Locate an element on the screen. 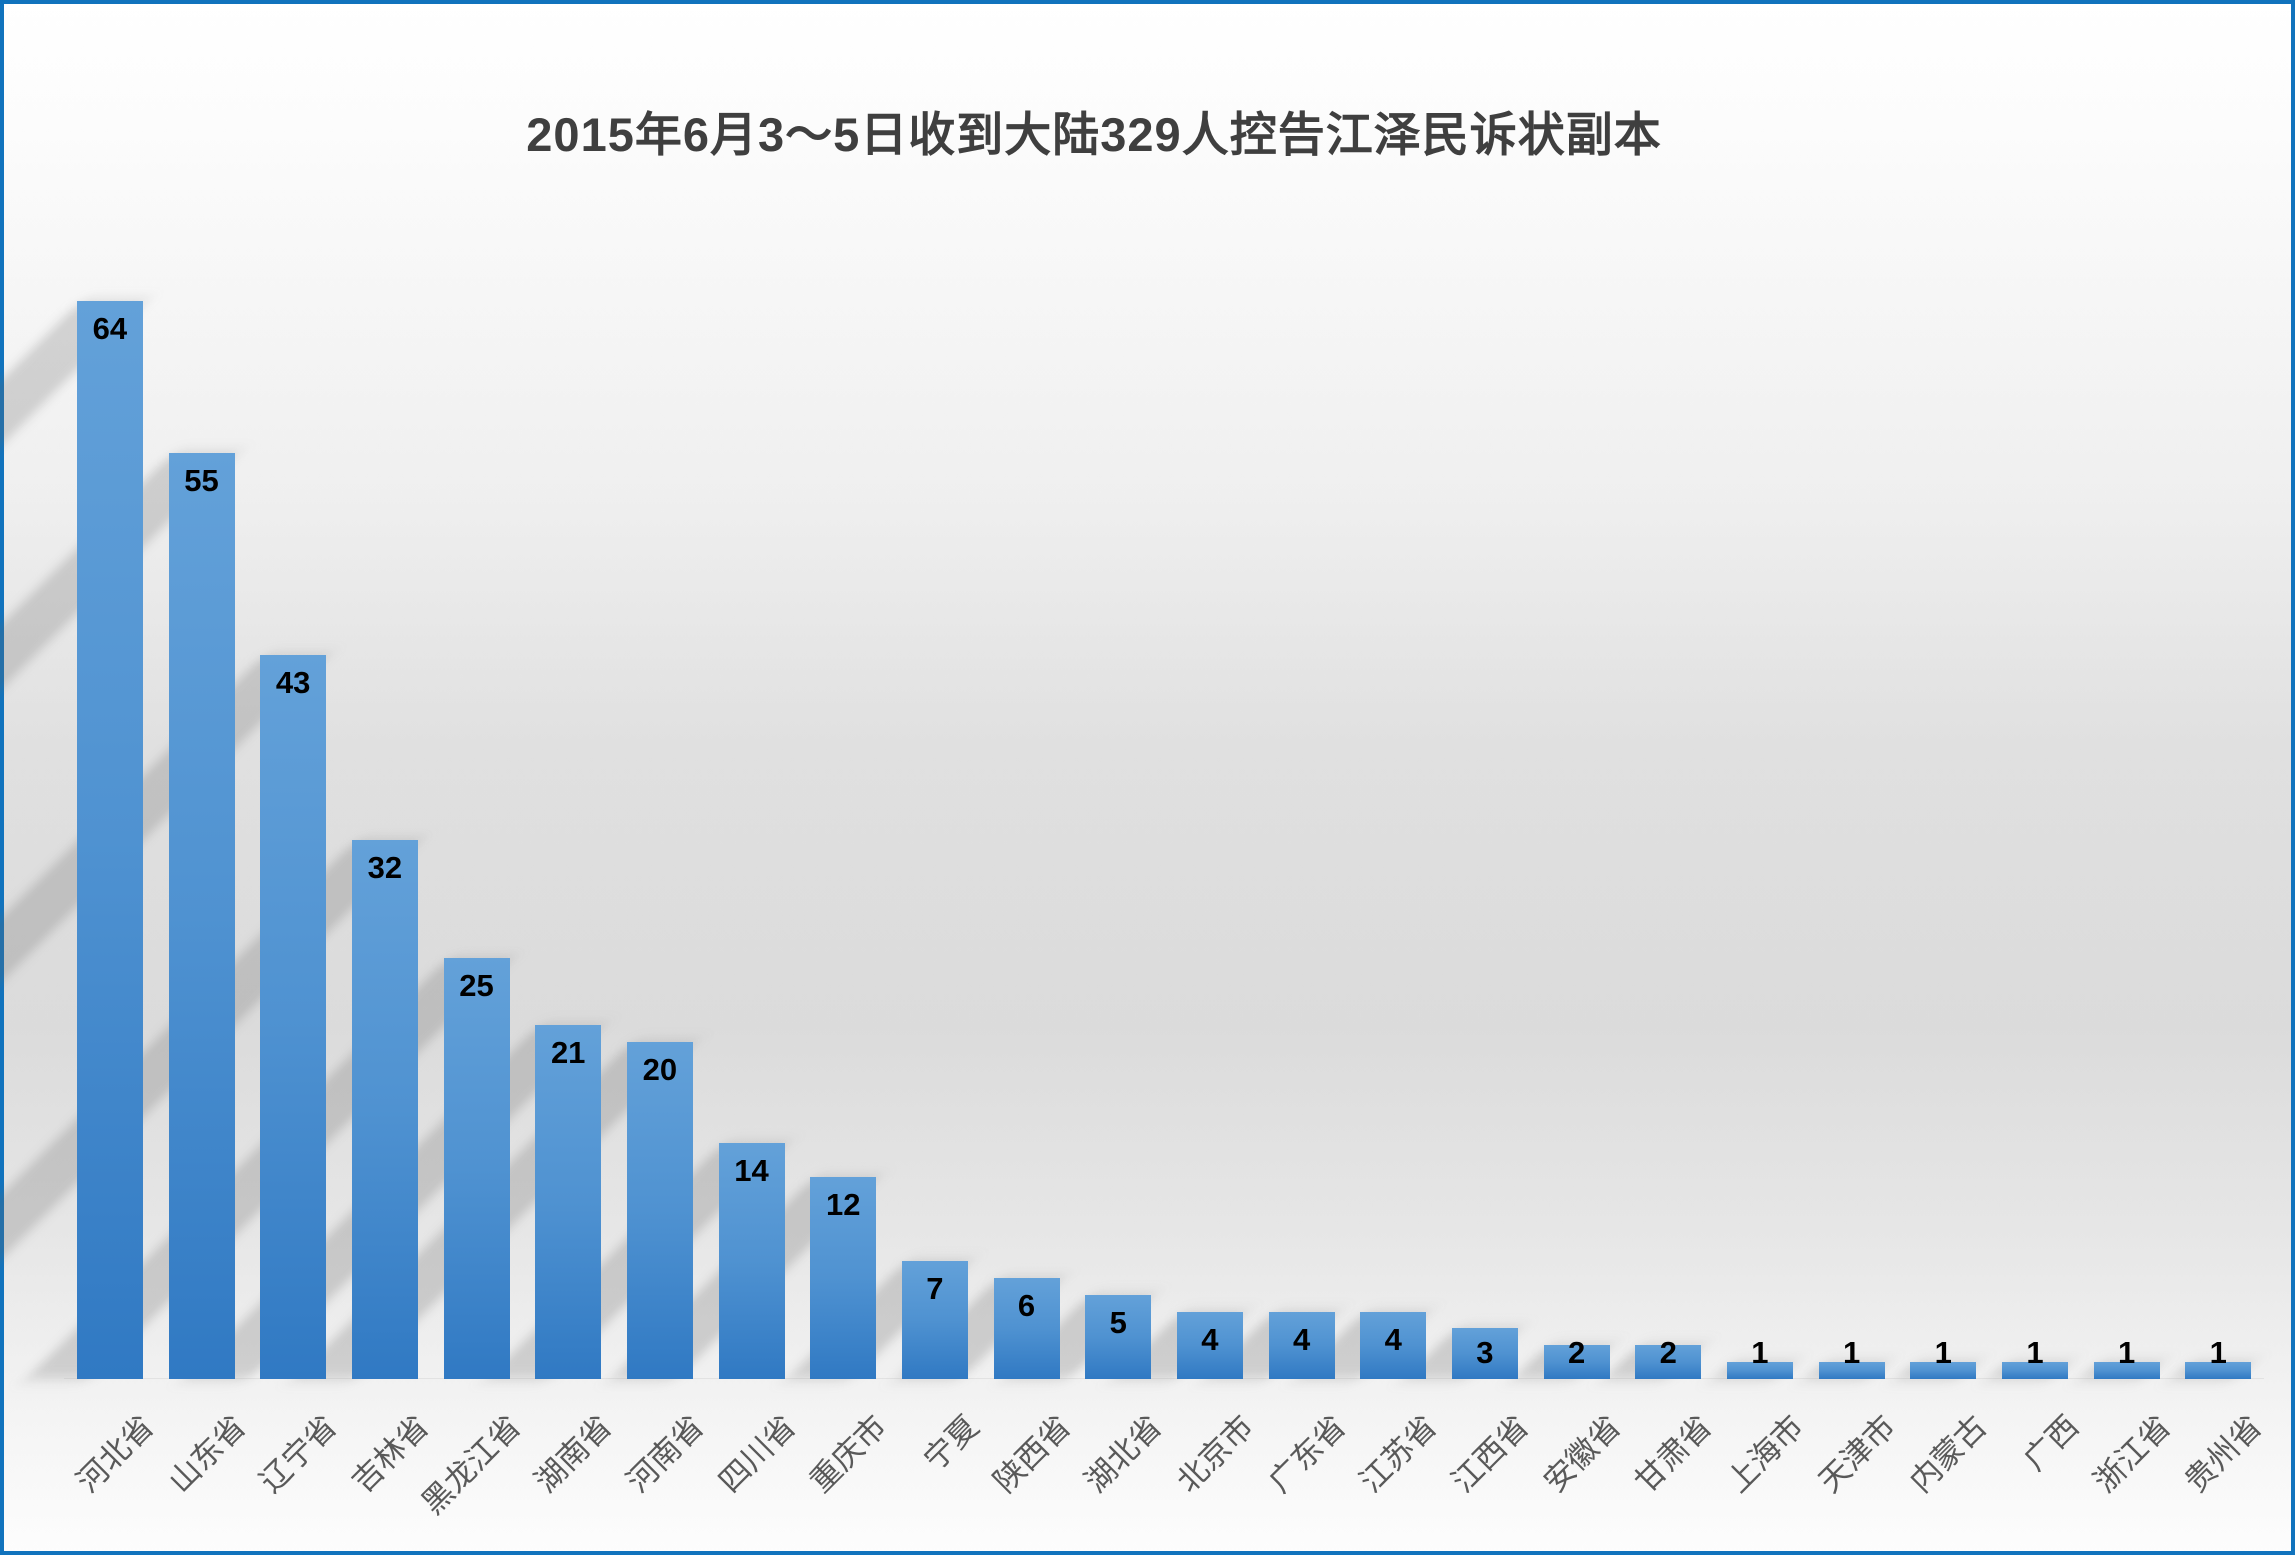  x-axis-label: 广东省 is located at coordinates (1307, 1454).